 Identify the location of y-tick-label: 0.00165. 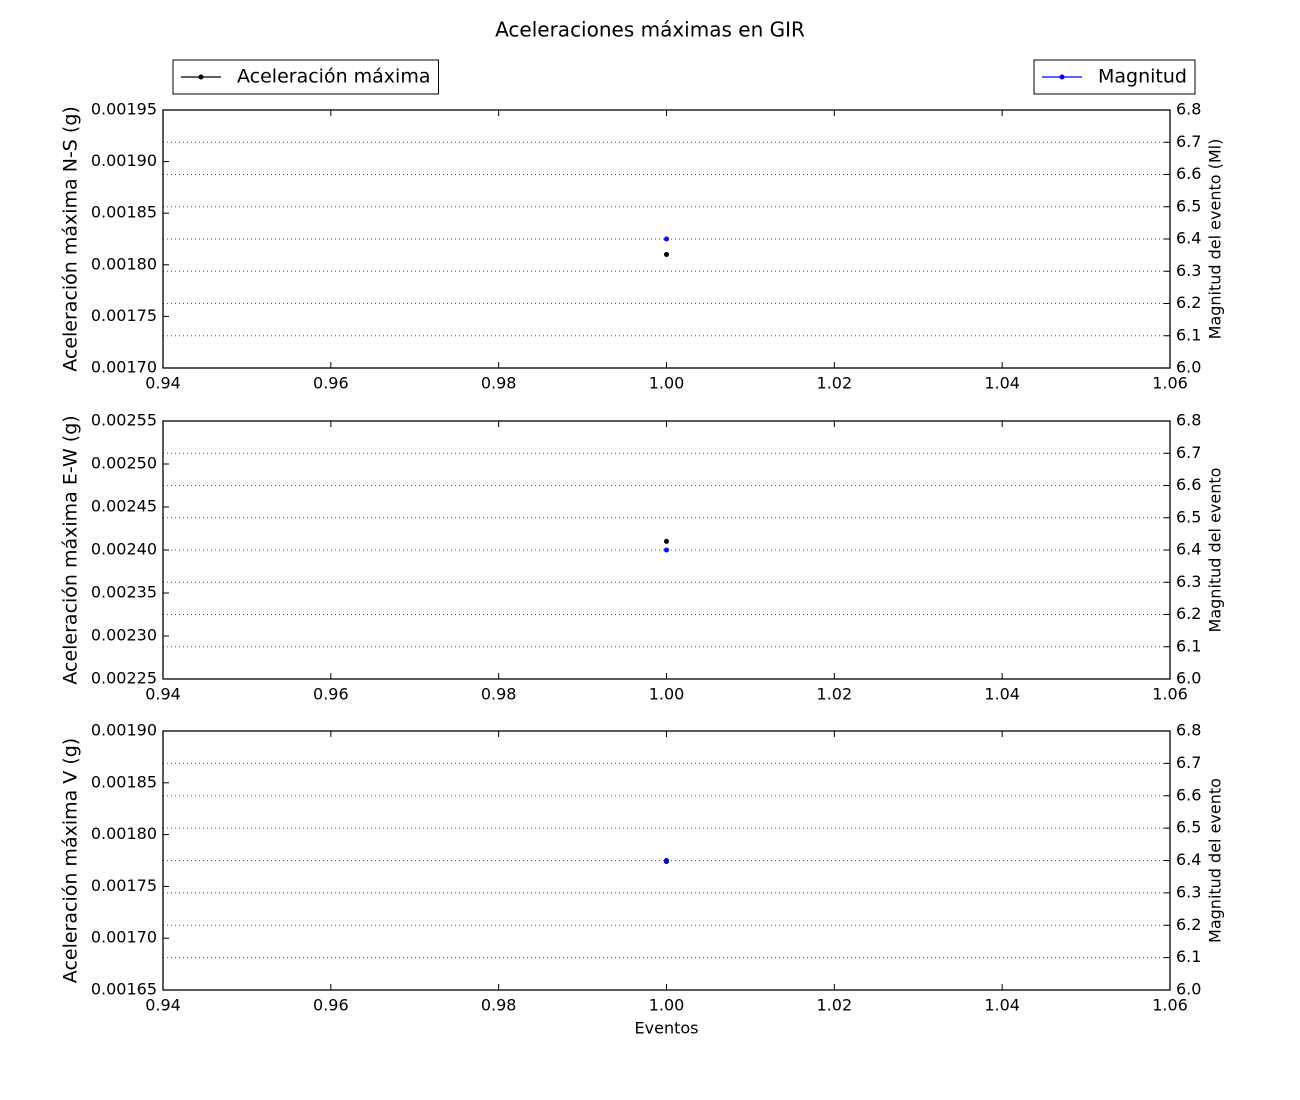
(124, 989).